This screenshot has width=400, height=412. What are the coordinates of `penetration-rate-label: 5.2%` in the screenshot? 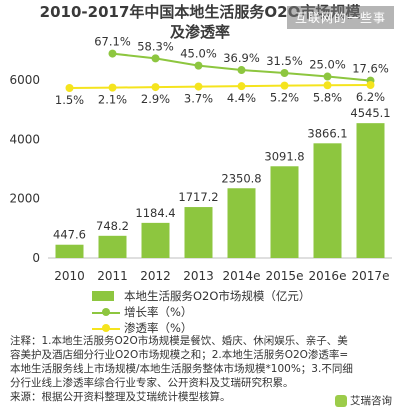 It's located at (284, 98).